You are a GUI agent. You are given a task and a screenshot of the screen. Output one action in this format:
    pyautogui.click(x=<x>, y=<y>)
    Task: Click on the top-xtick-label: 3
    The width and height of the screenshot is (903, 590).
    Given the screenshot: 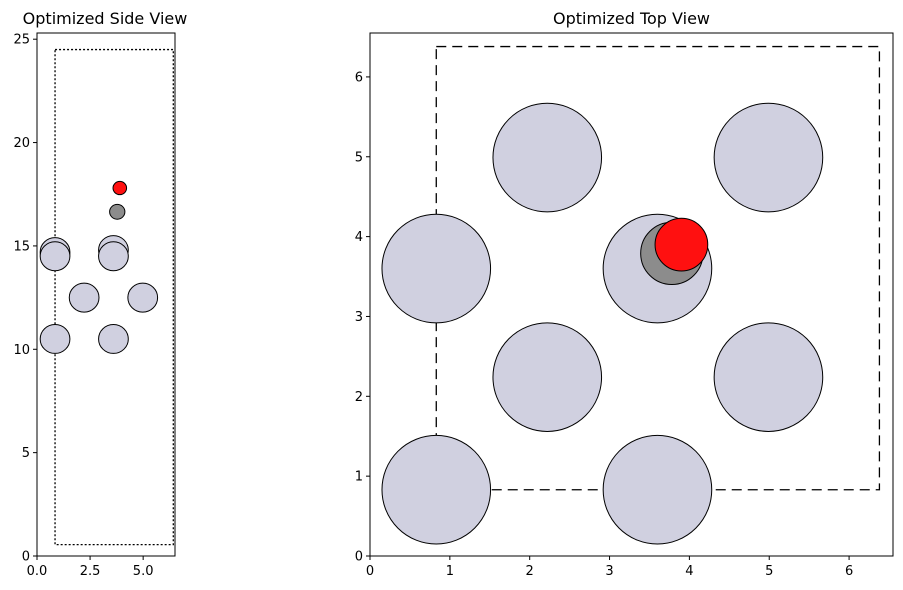 What is the action you would take?
    pyautogui.click(x=609, y=571)
    